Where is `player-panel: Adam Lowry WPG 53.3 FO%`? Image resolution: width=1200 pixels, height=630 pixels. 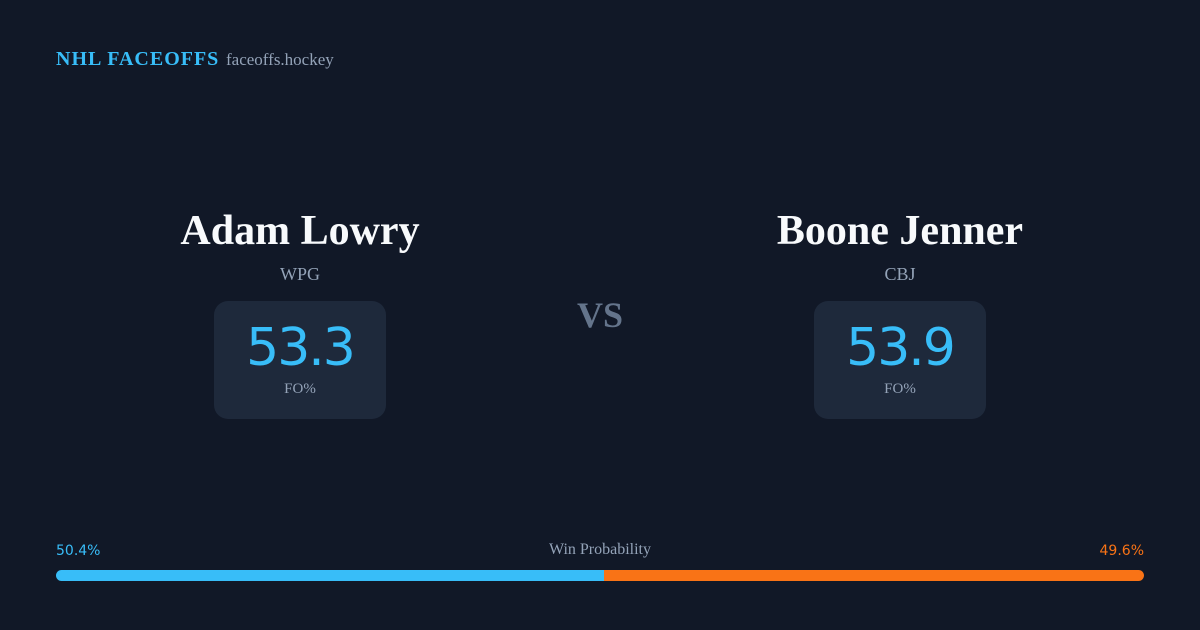 player-panel: Adam Lowry WPG 53.3 FO% is located at coordinates (300, 309).